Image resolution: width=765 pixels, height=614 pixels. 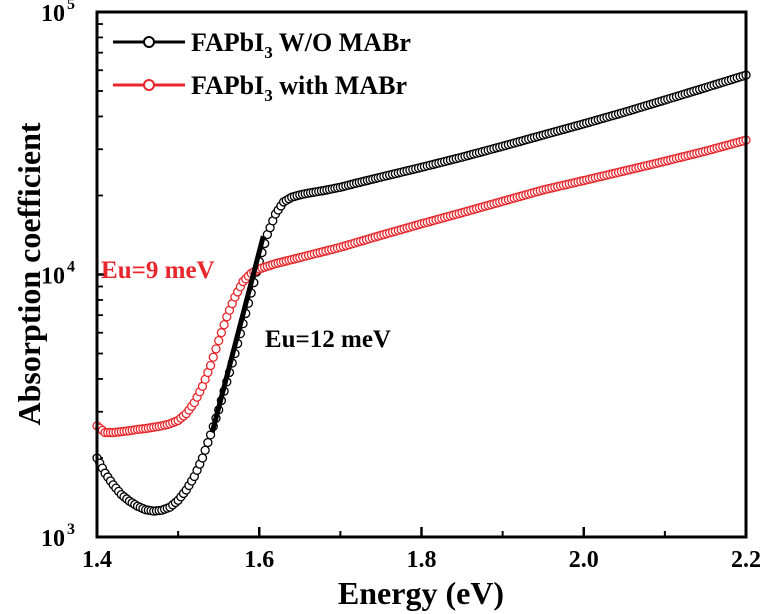 I want to click on x-tick-label: 1.8, so click(x=422, y=560).